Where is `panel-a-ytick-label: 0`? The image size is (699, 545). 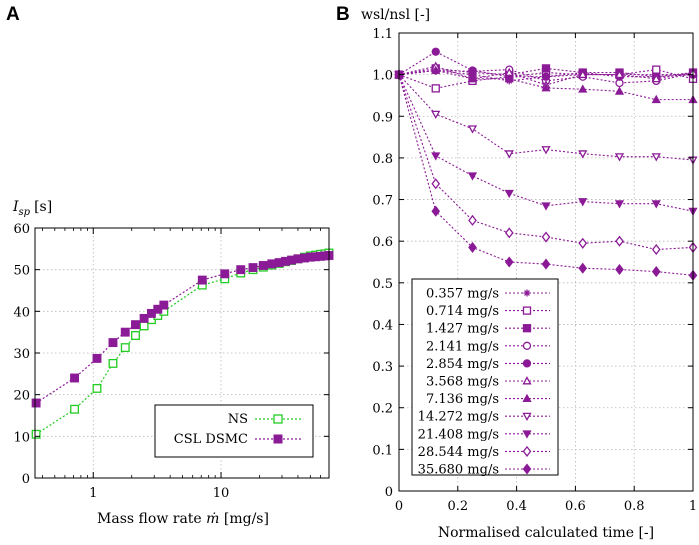 panel-a-ytick-label: 0 is located at coordinates (26, 479).